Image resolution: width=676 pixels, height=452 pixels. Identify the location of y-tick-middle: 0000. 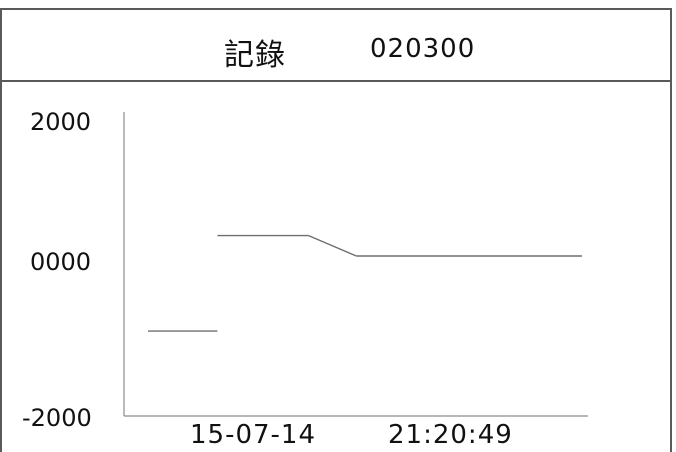
(61, 262).